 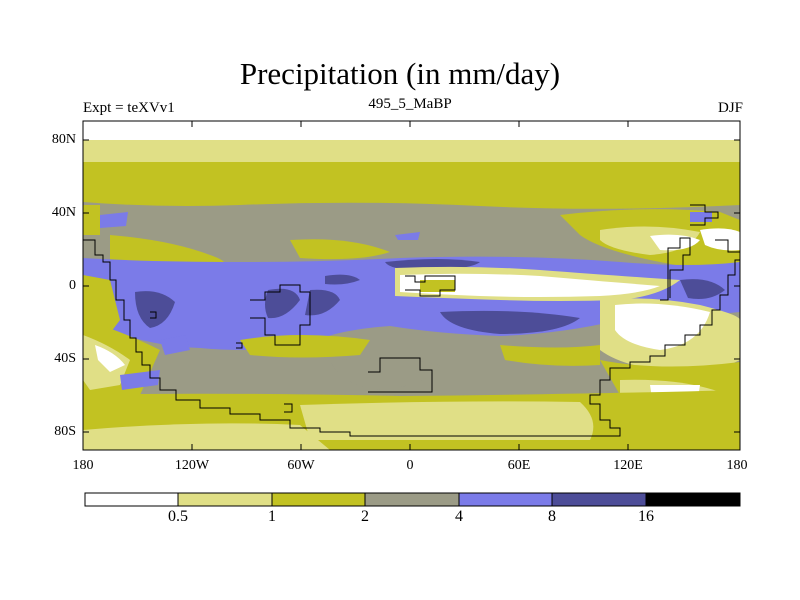 What do you see at coordinates (83, 465) in the screenshot?
I see `x-tick-label-180w: 180` at bounding box center [83, 465].